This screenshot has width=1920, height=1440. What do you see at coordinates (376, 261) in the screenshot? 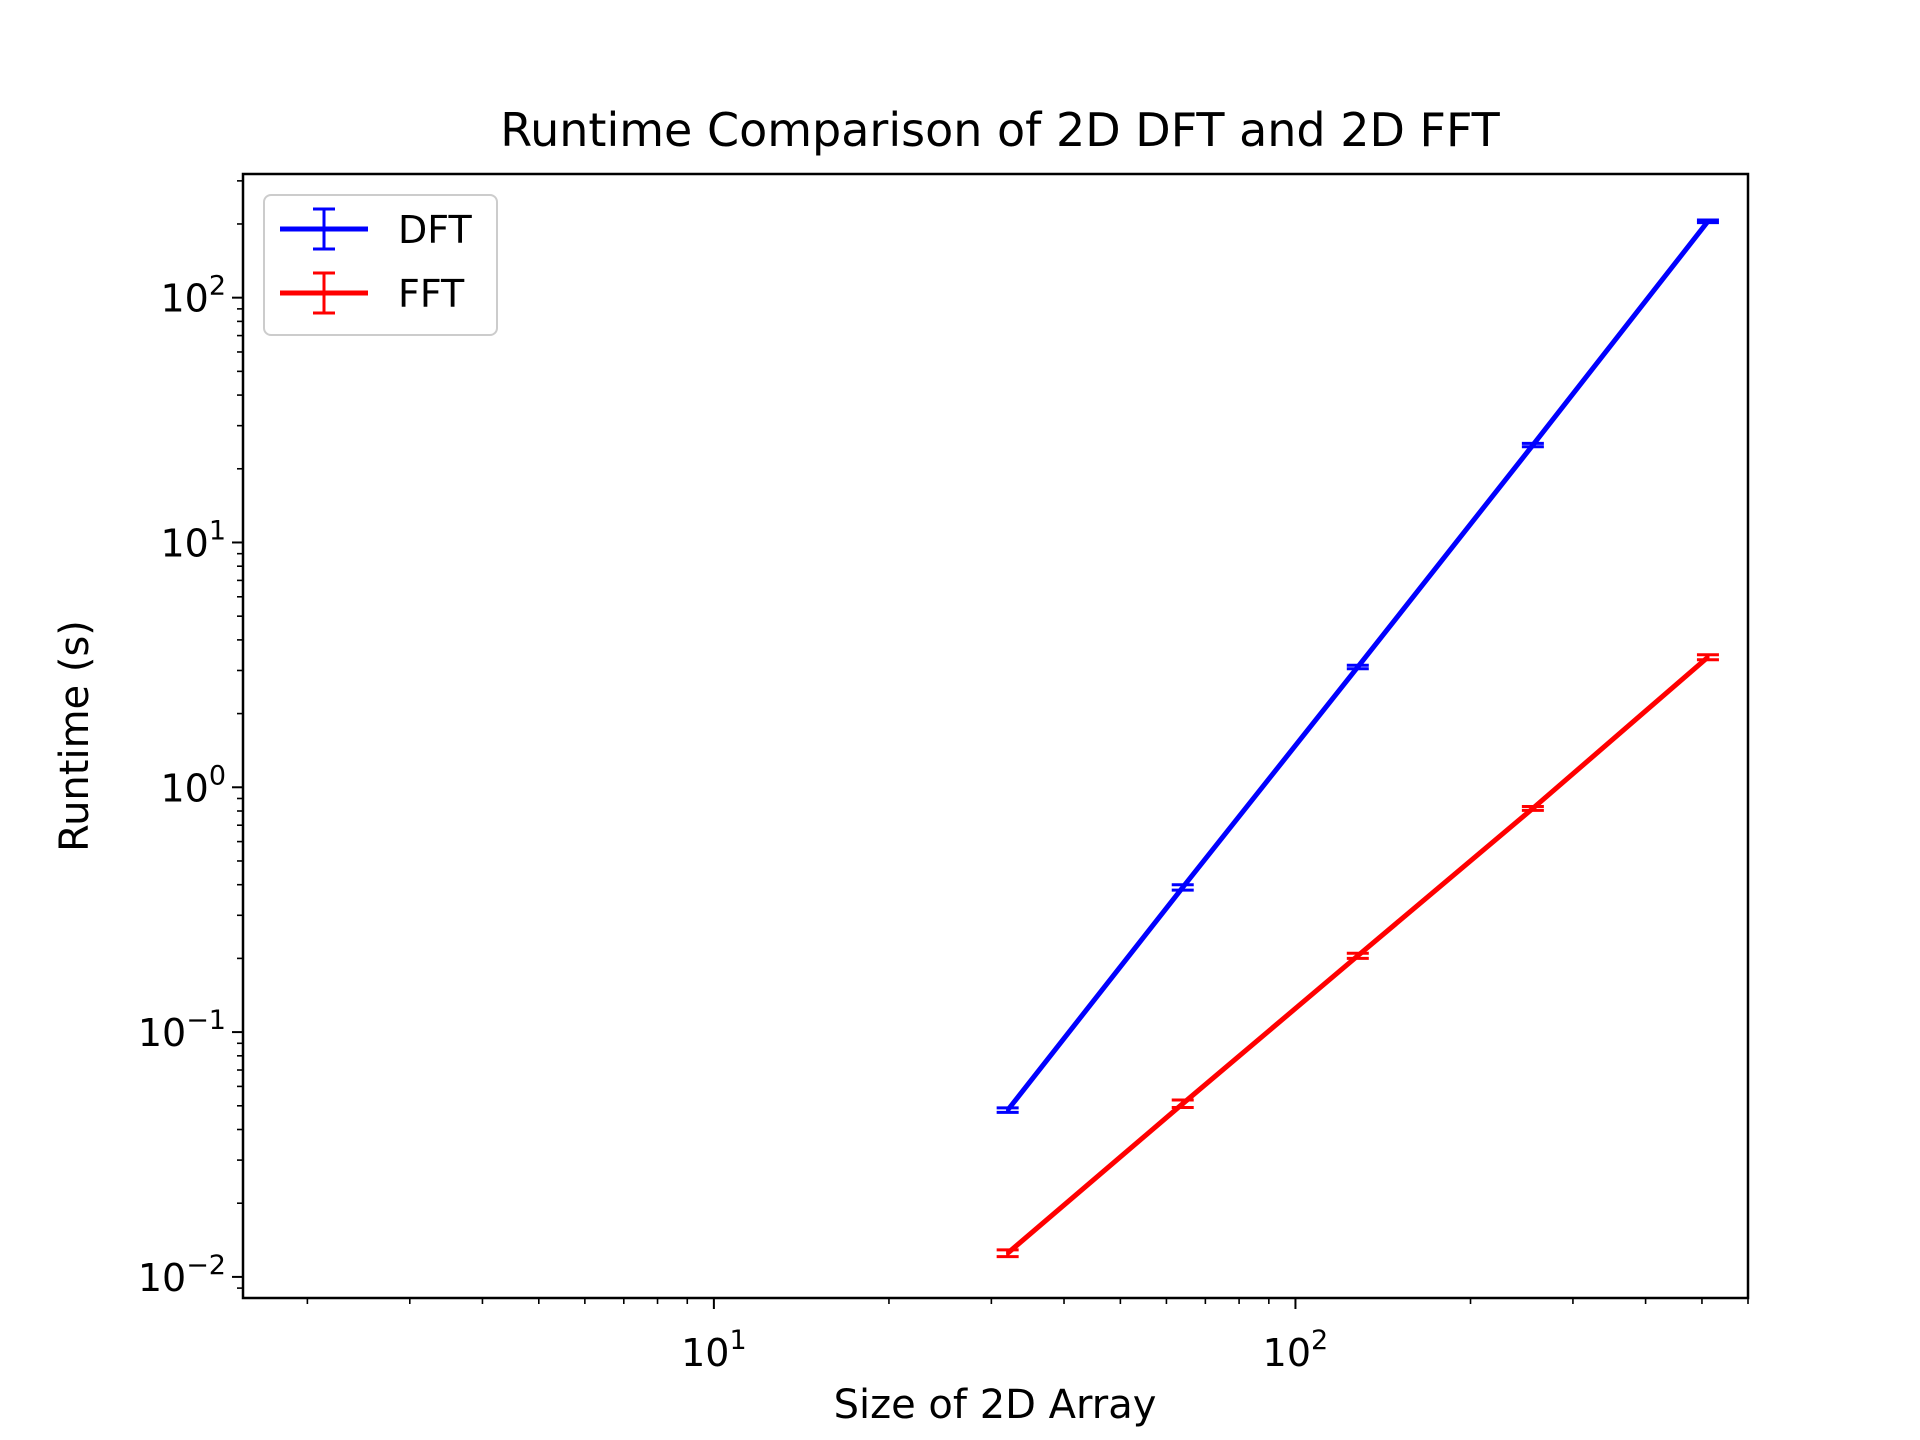
I see `legend-entries: DFT FFT` at bounding box center [376, 261].